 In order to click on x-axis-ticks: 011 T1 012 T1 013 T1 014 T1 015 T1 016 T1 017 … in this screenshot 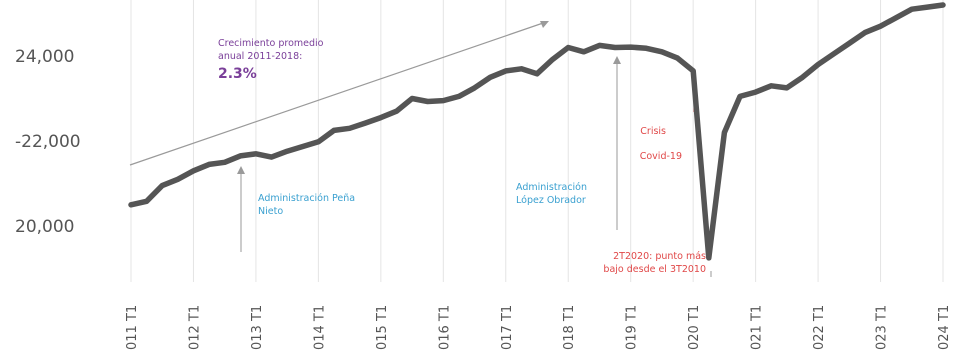, I will do `click(538, 327)`.